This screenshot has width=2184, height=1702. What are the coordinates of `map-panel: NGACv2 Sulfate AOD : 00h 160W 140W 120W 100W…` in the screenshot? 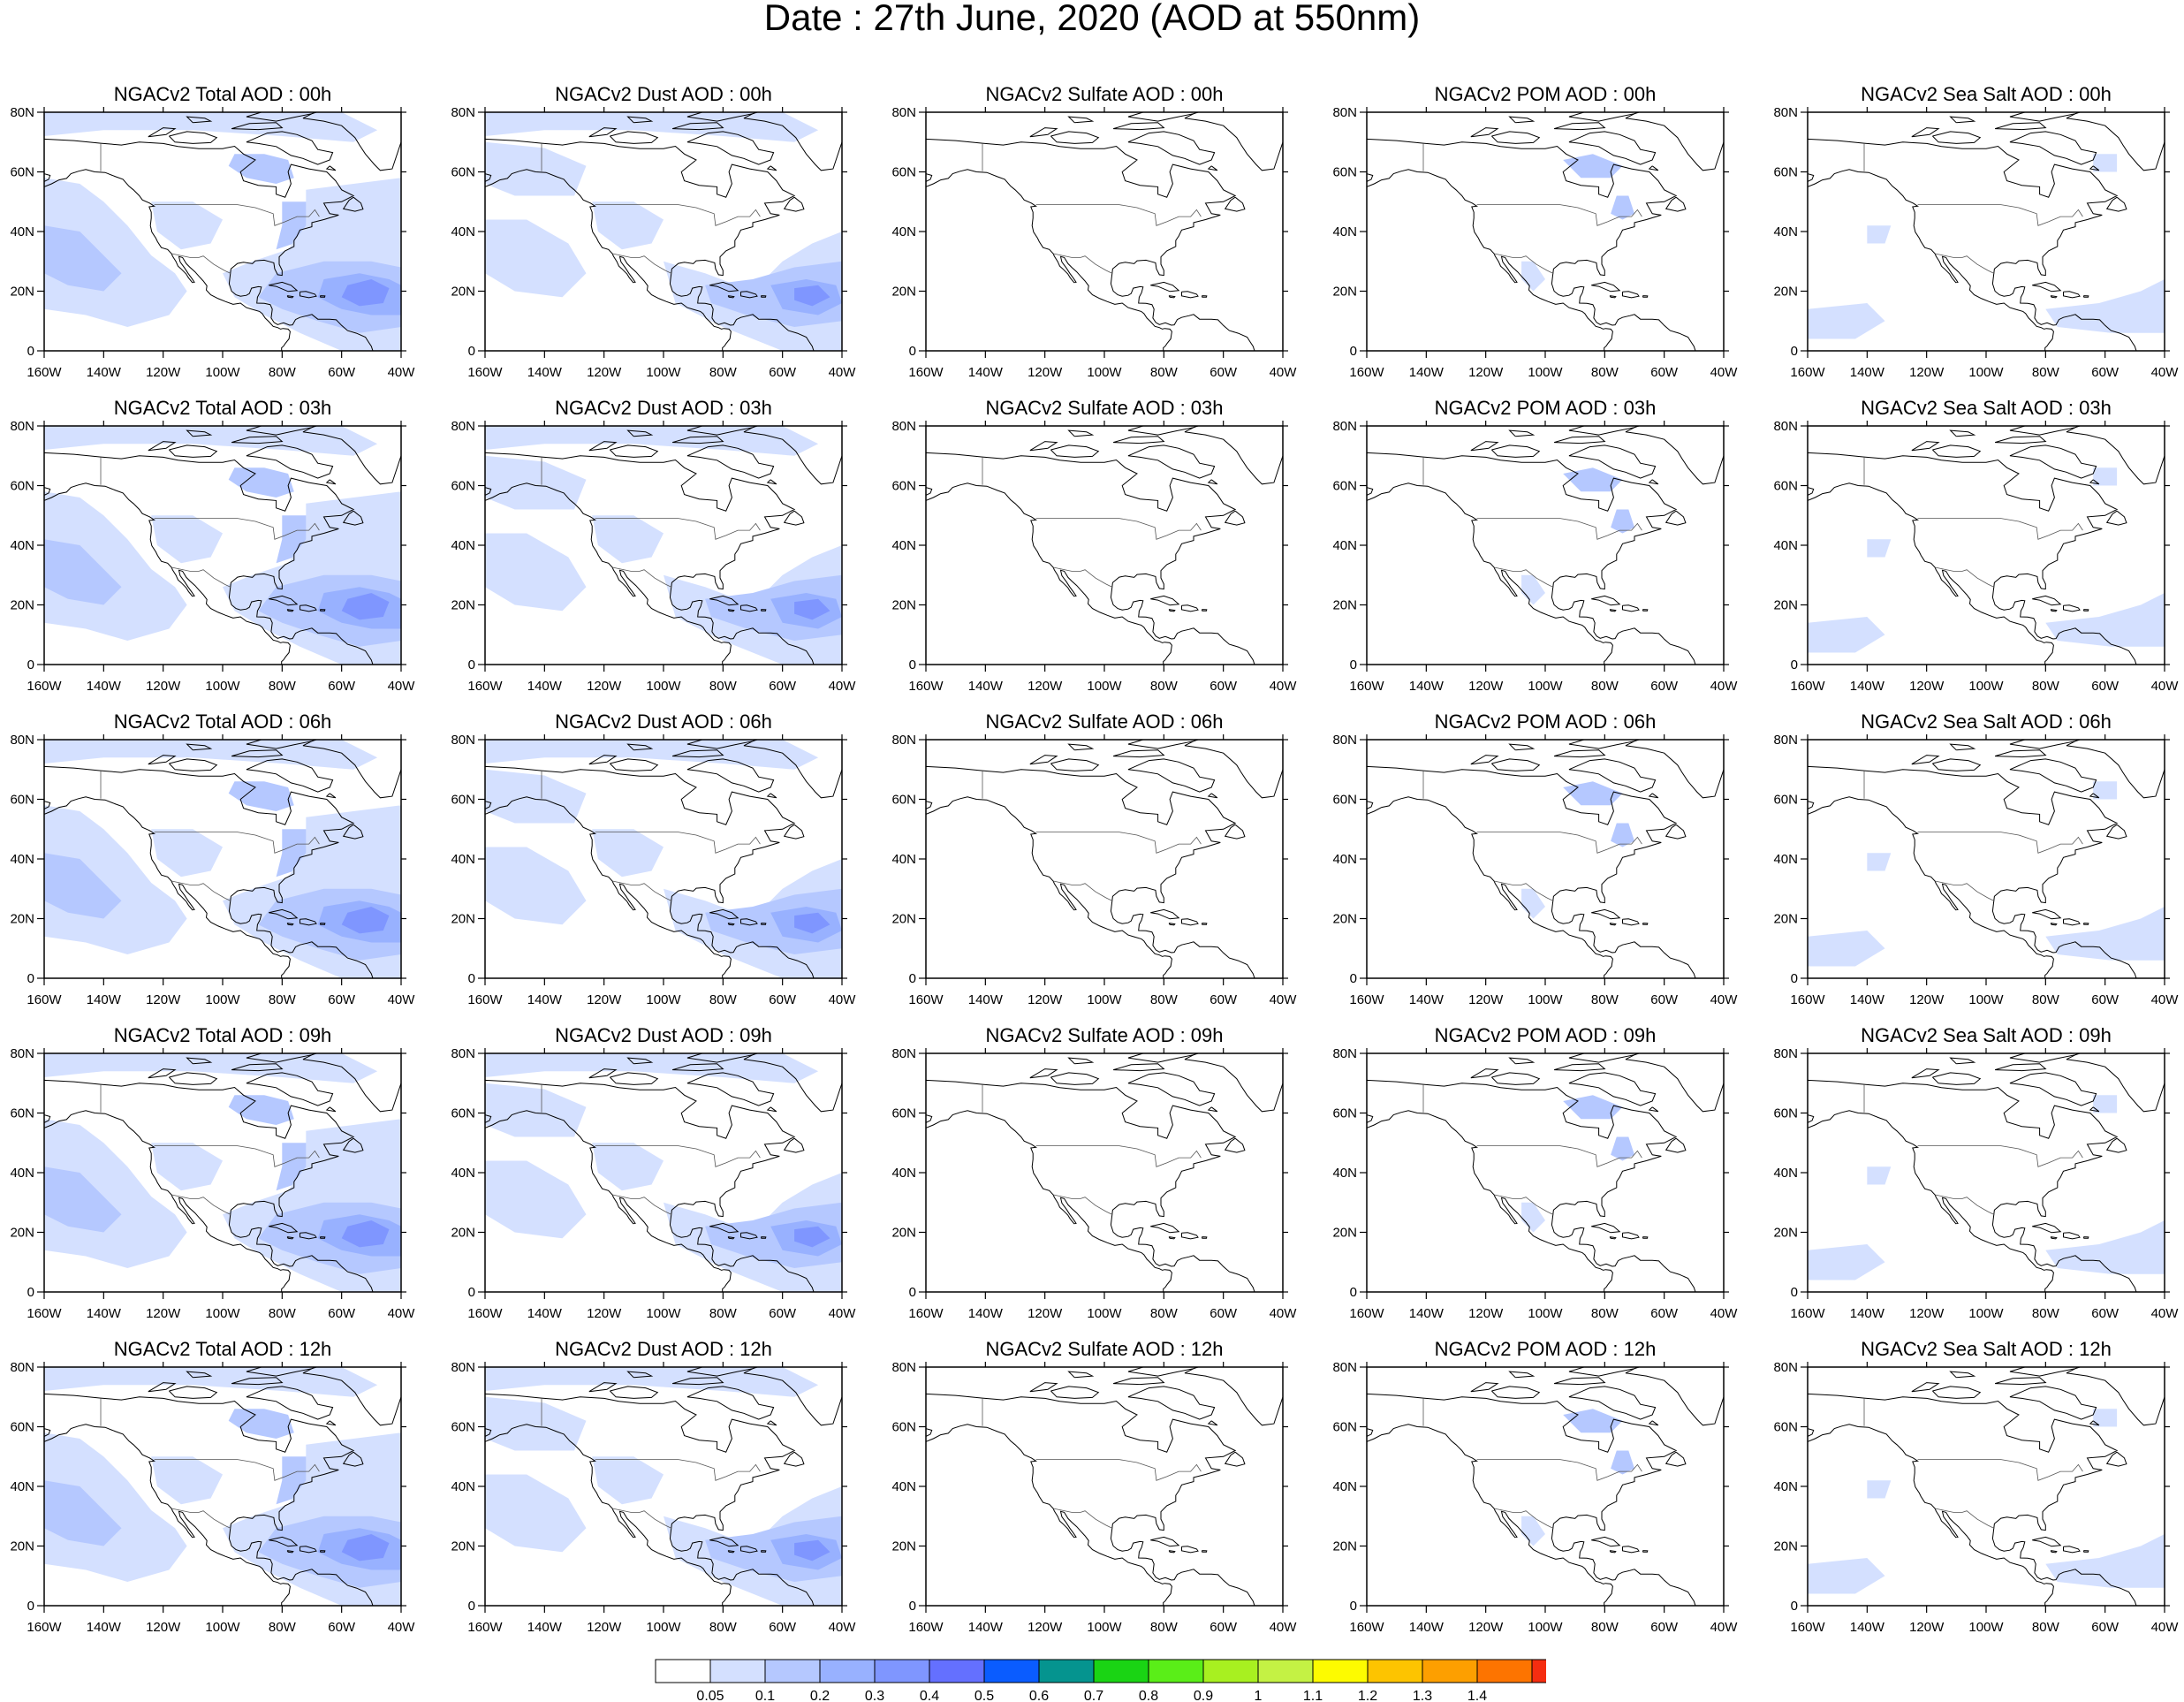 It's located at (1094, 232).